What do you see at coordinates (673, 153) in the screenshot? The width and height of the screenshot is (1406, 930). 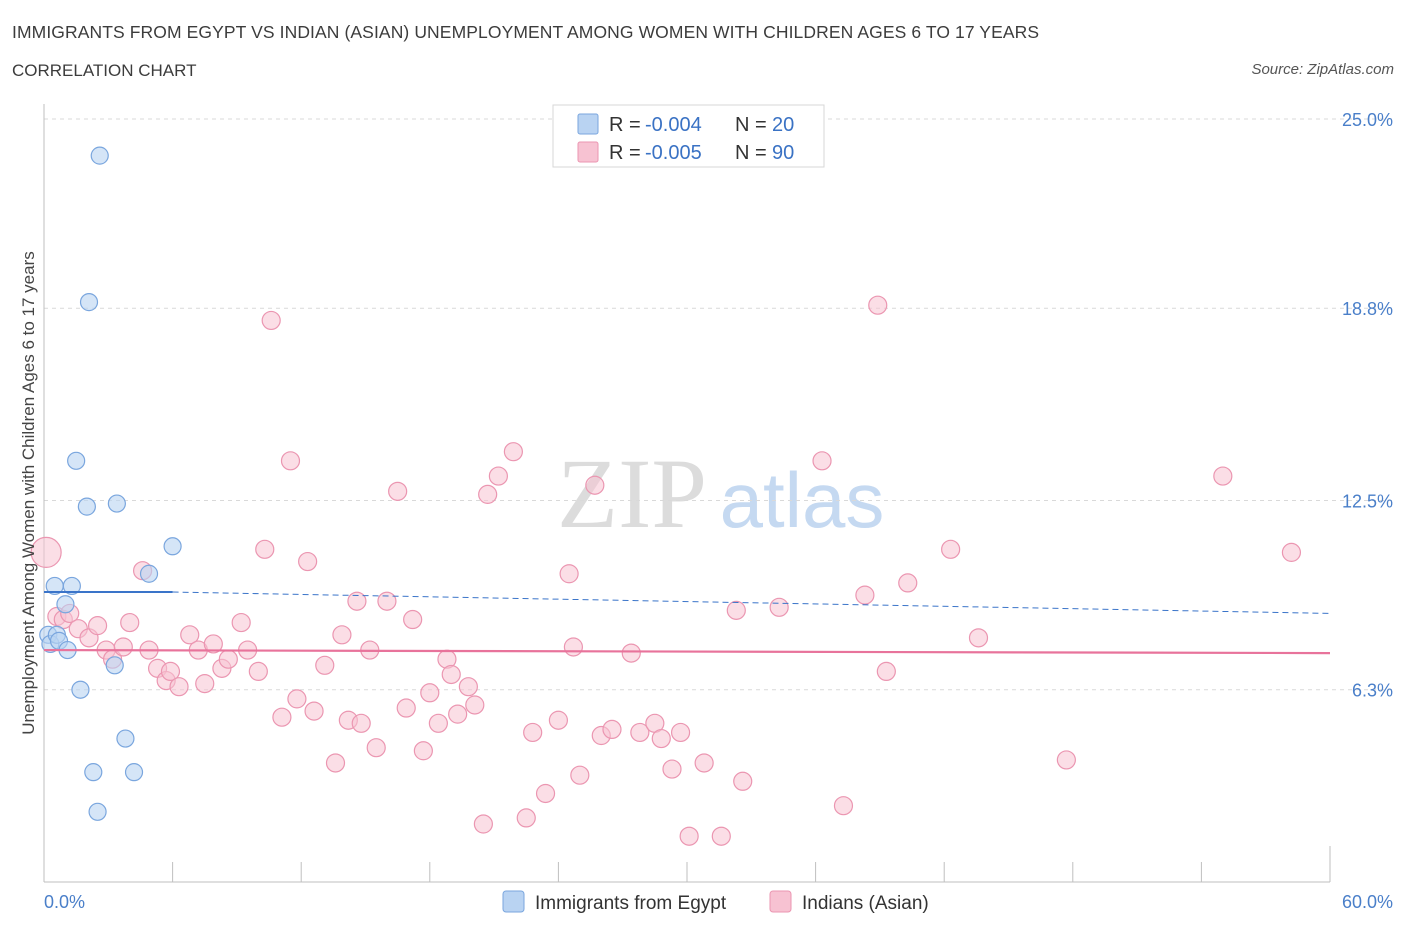 I see `legend-r-value-2: -0.005` at bounding box center [673, 153].